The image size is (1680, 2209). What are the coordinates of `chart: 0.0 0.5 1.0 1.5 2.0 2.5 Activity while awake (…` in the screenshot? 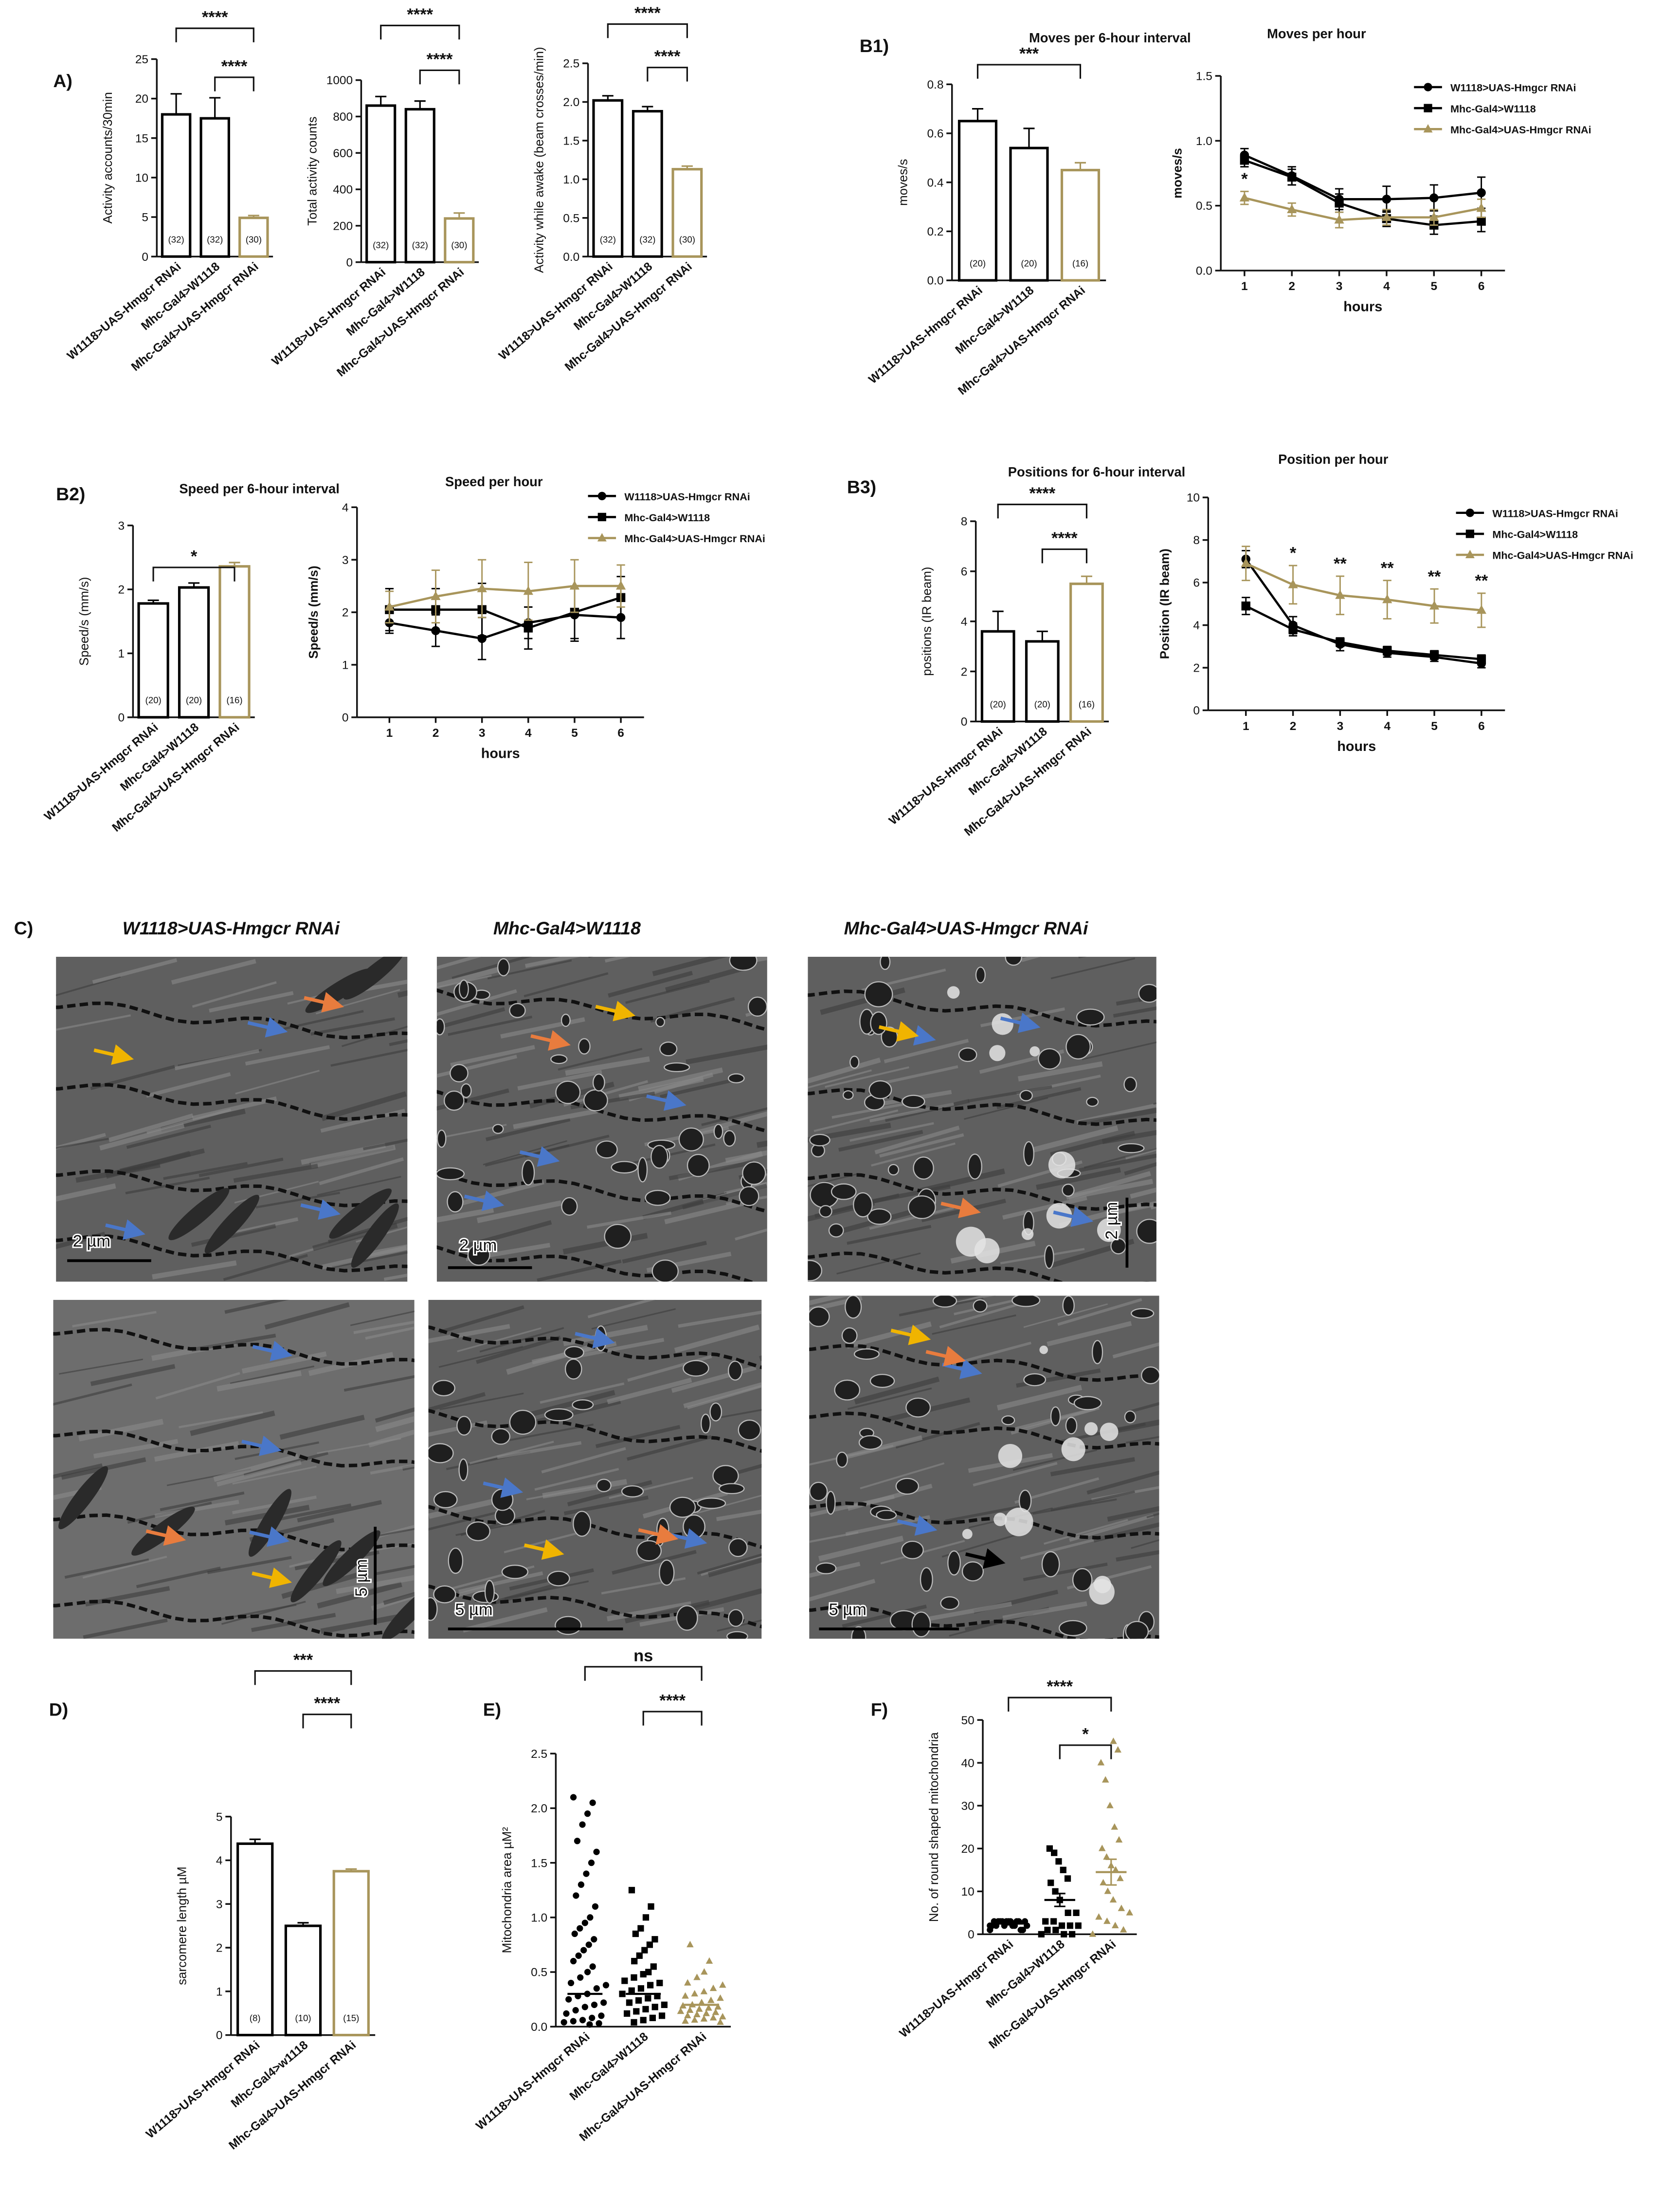 It's located at (601, 189).